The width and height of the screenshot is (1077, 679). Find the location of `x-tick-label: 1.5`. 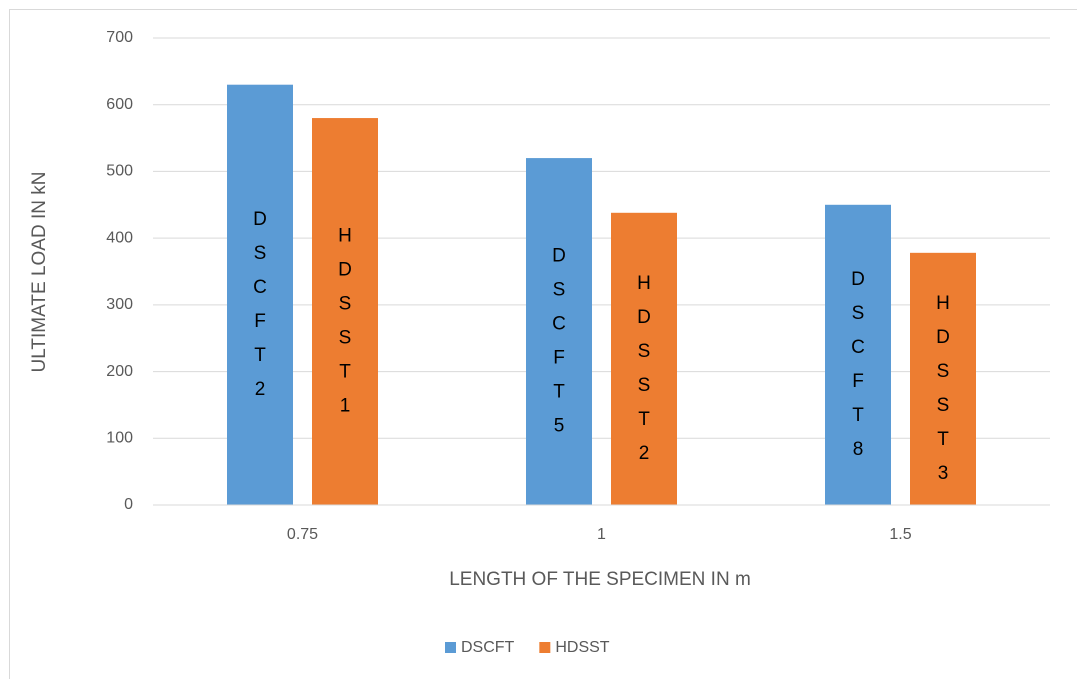

x-tick-label: 1.5 is located at coordinates (900, 534).